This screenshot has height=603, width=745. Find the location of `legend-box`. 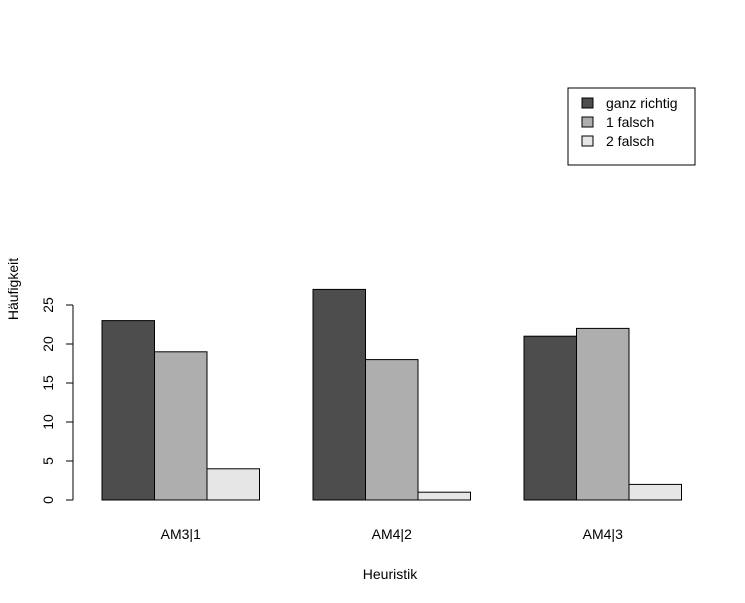

legend-box is located at coordinates (631, 126).